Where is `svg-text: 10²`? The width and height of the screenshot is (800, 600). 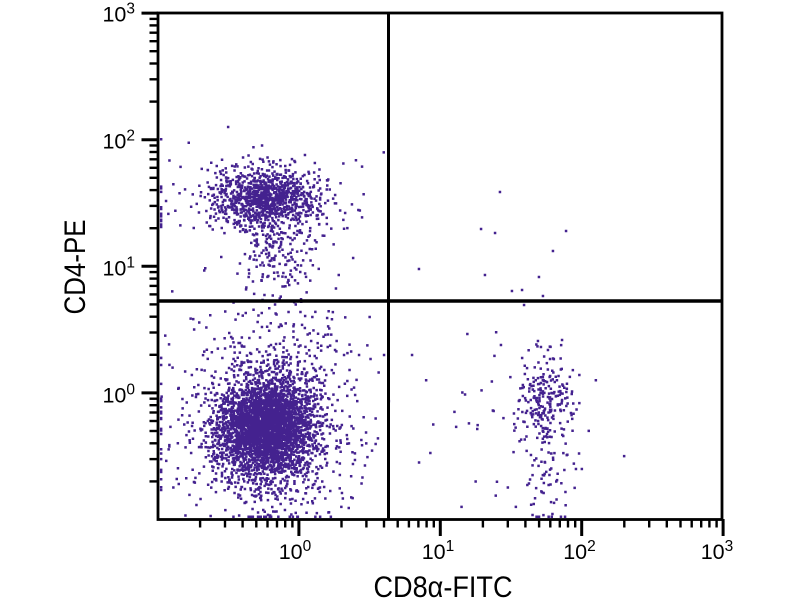
svg-text: 10² is located at coordinates (579, 551).